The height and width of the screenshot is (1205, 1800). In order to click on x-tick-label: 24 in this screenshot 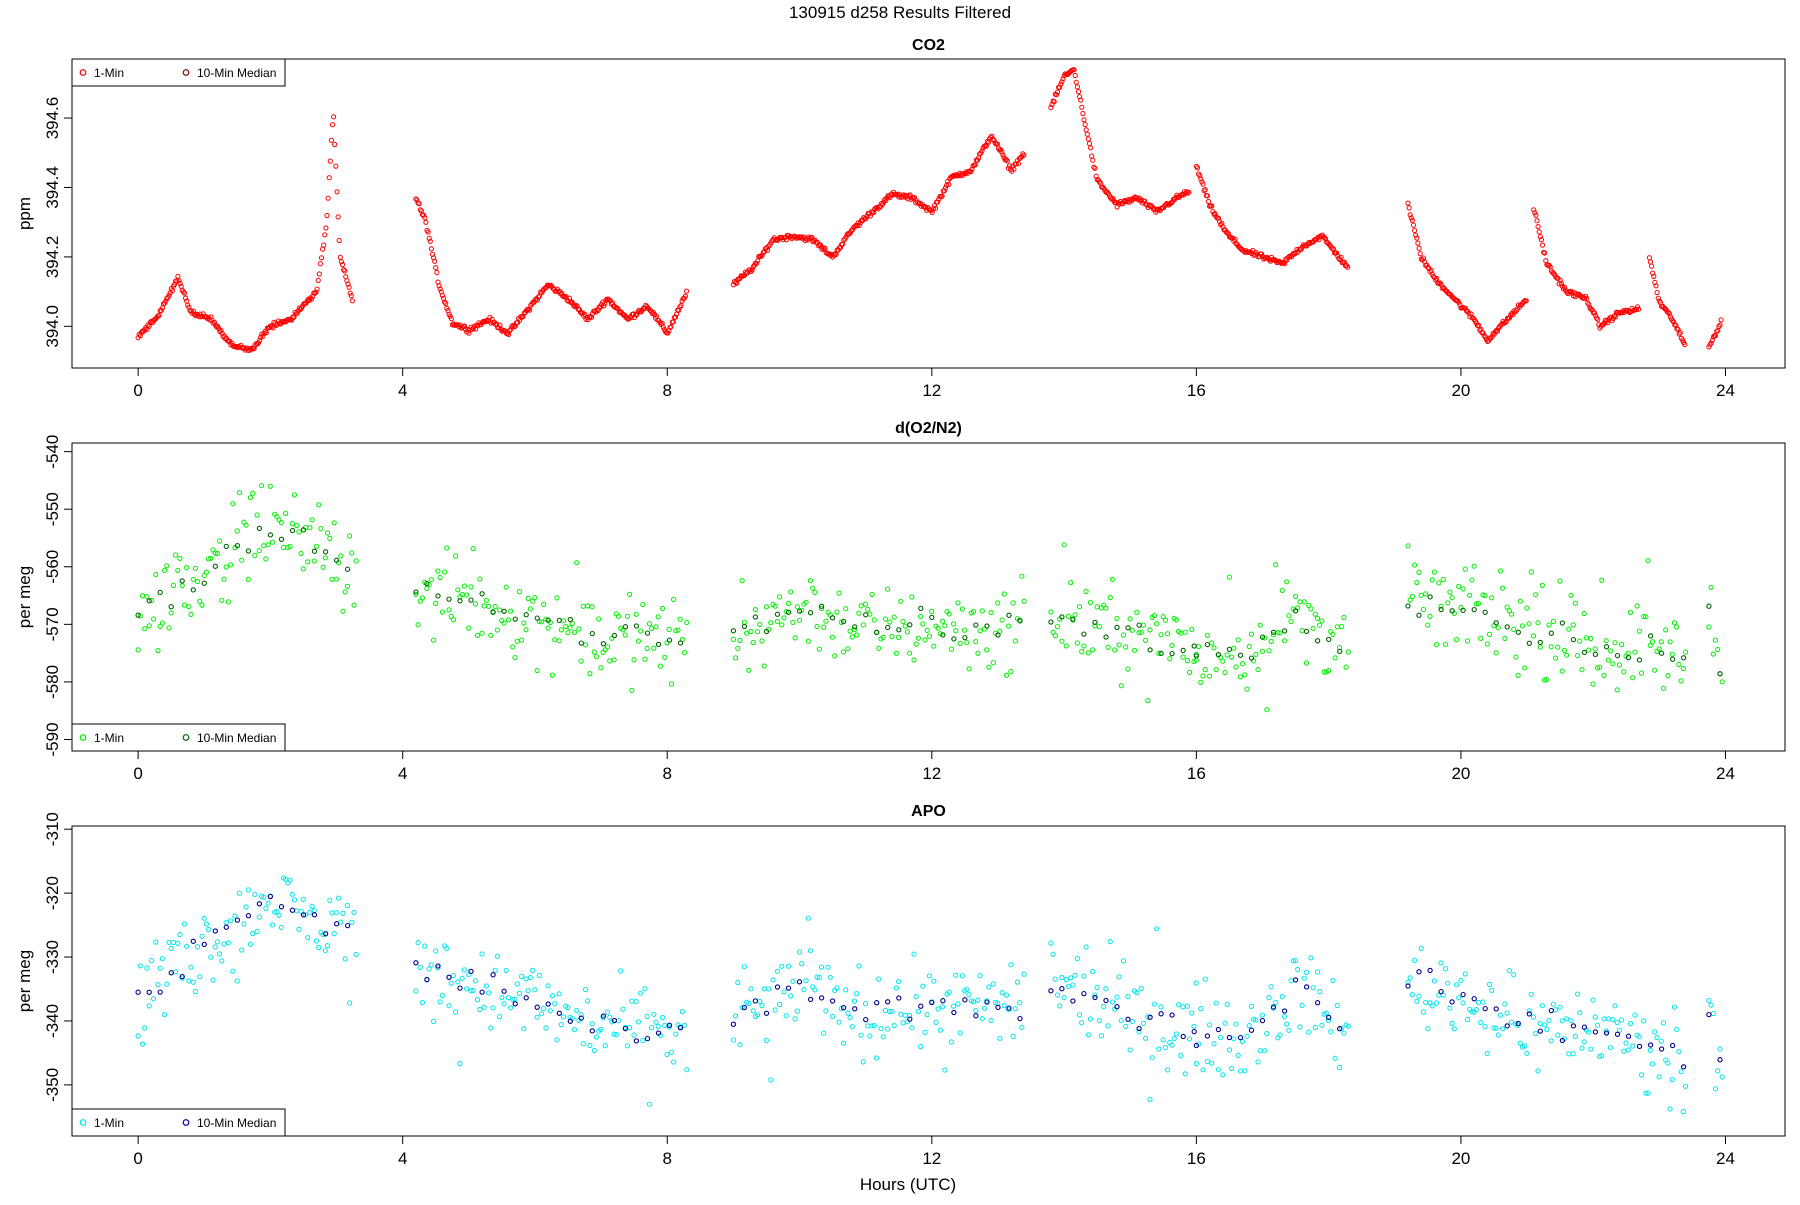, I will do `click(1725, 390)`.